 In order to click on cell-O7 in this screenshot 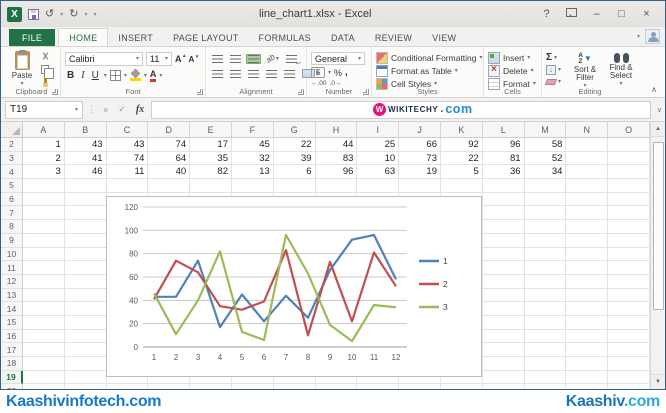, I will do `click(629, 213)`.